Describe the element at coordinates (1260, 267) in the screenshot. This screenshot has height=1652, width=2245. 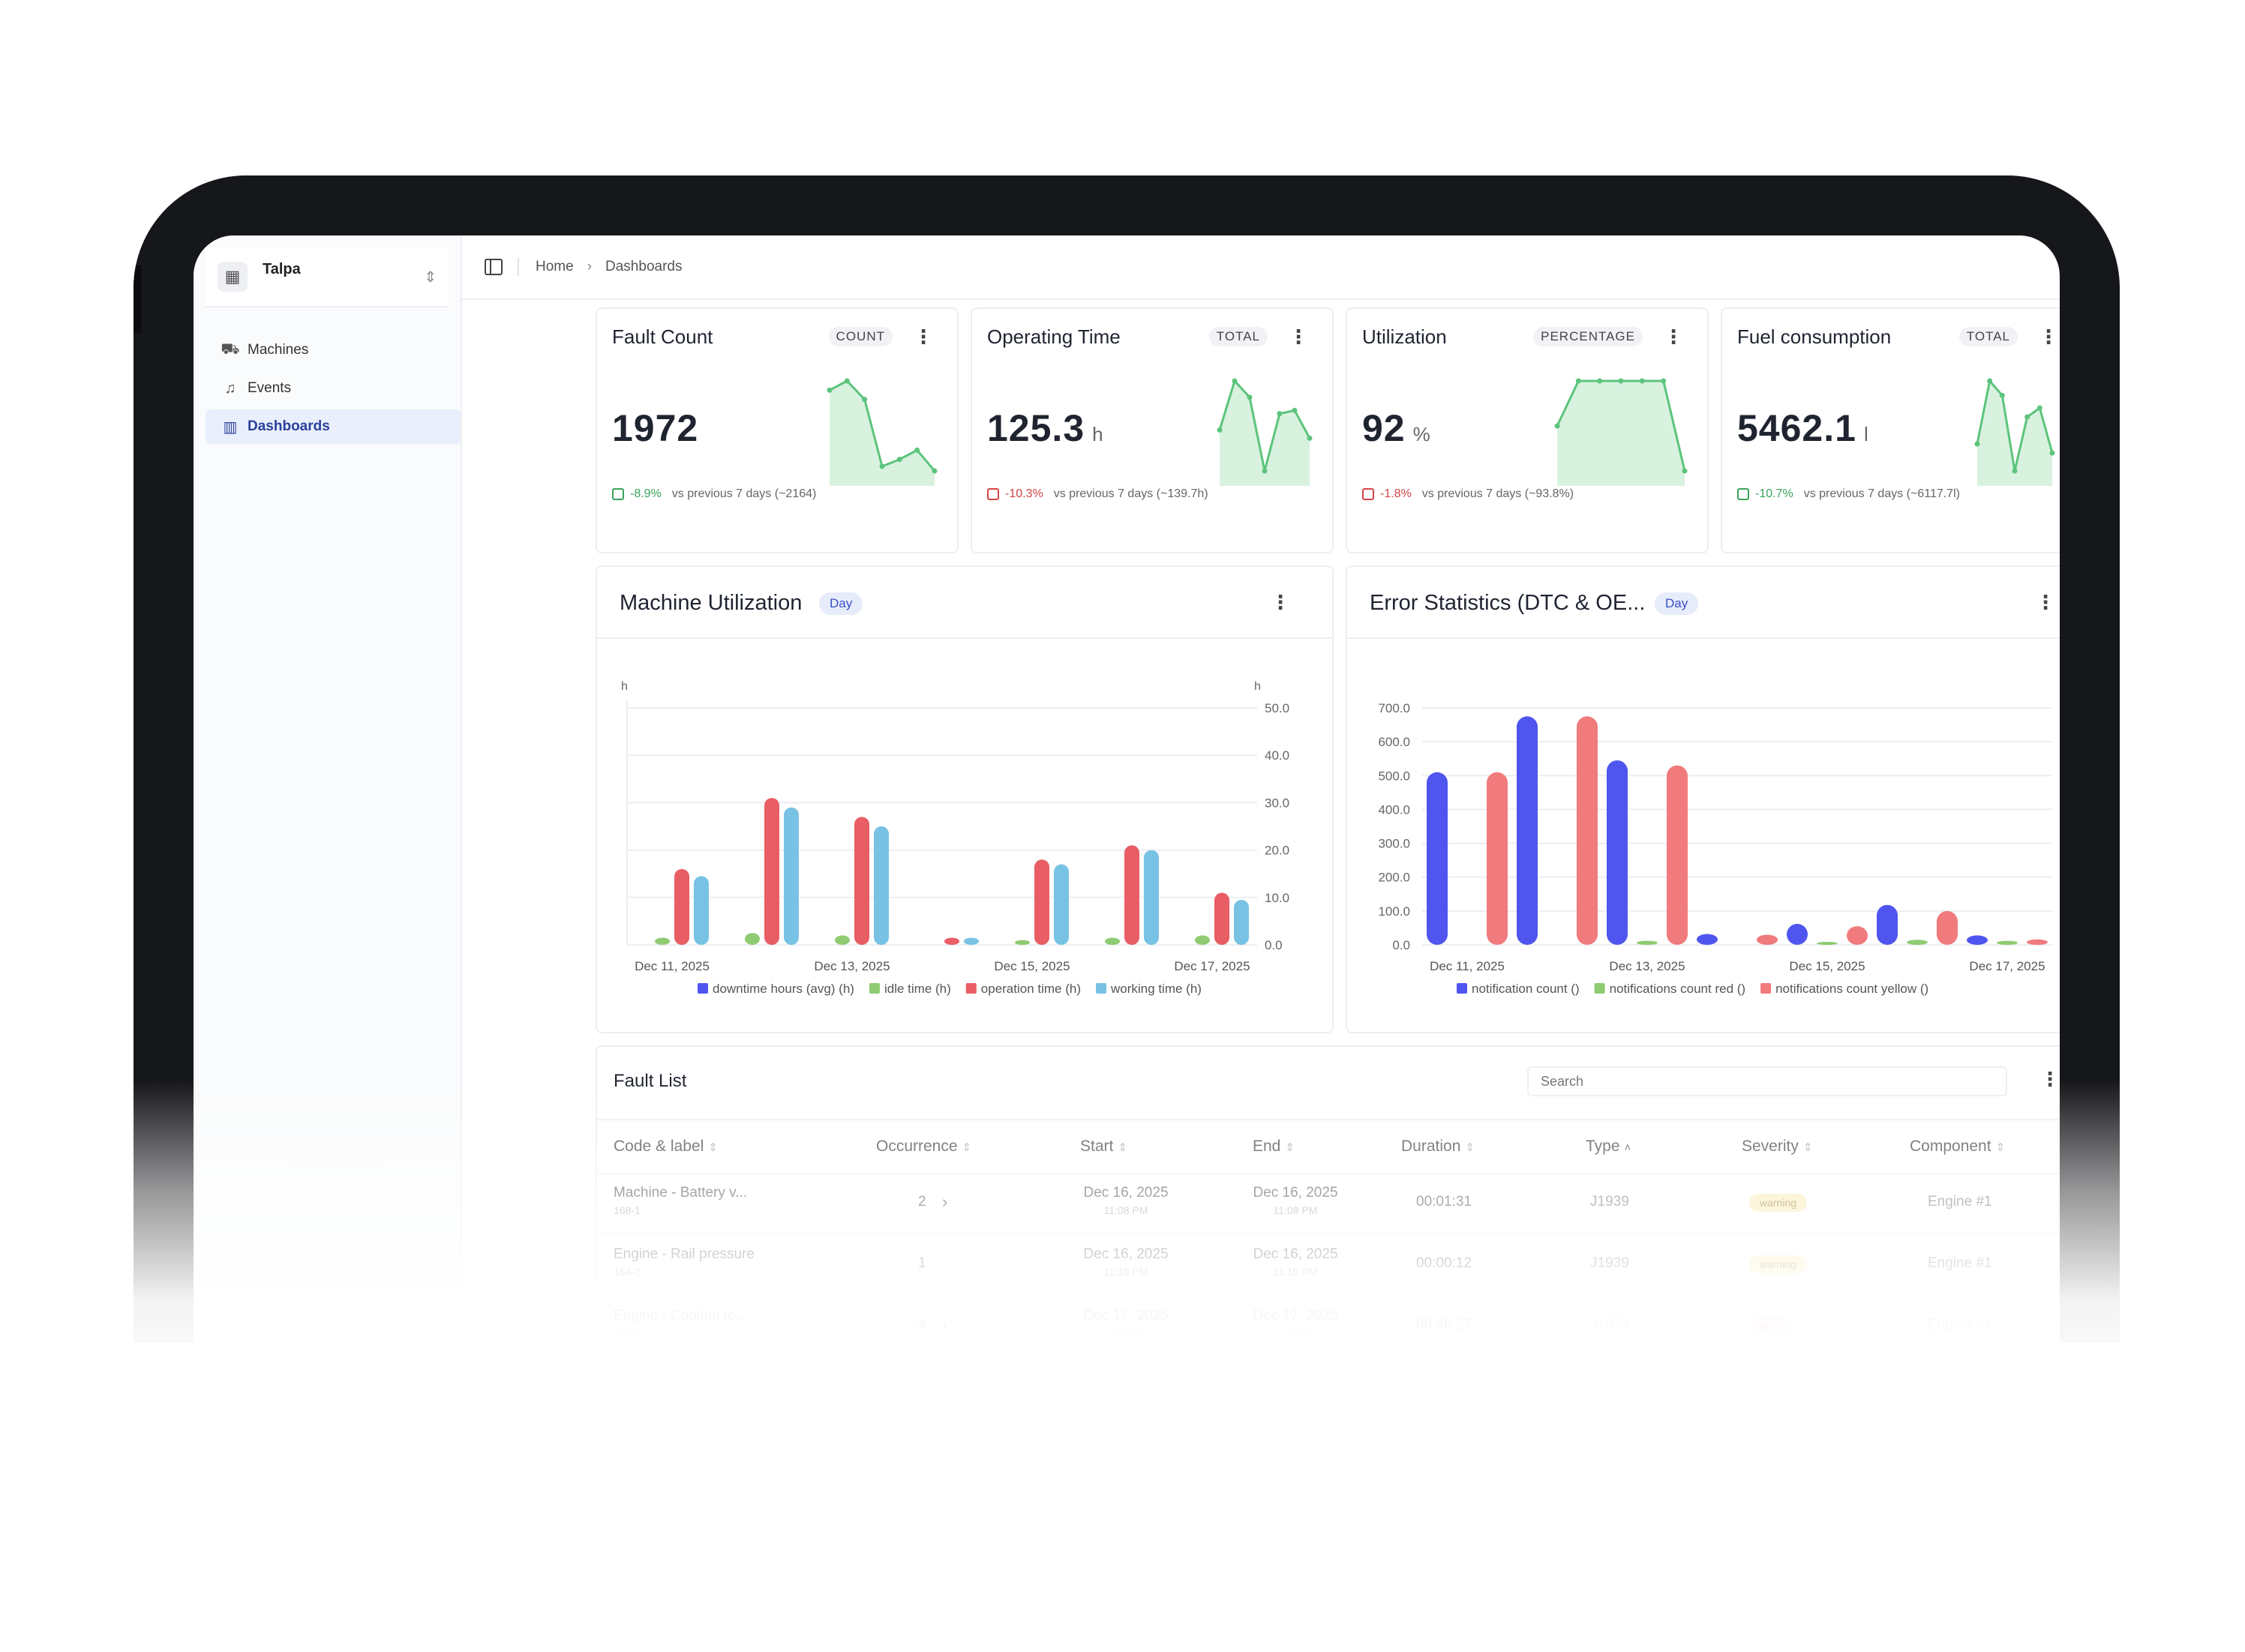
I see `top-bar: Home › Dashboards` at that location.